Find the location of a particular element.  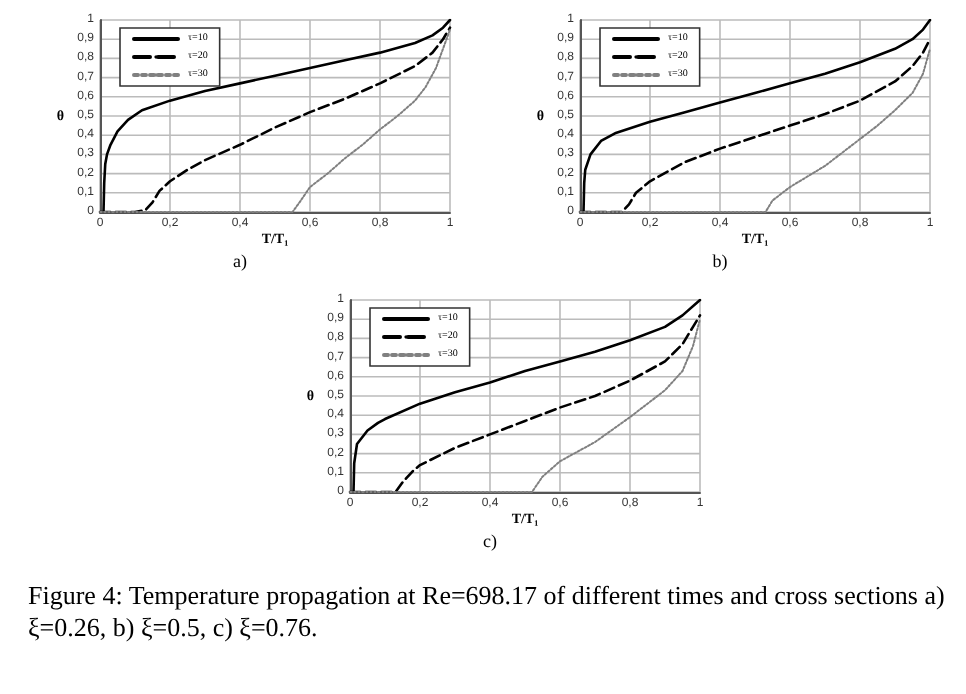

text: b) is located at coordinates (720, 261).